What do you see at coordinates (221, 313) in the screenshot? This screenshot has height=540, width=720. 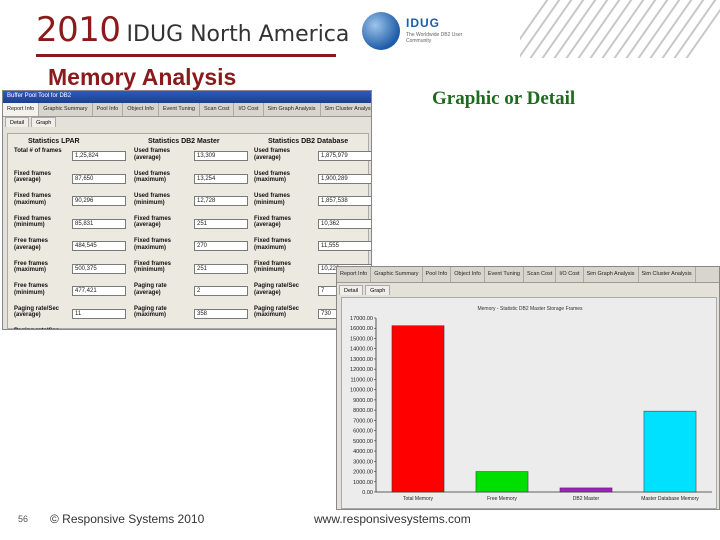 I see `stat-value-field: 358` at bounding box center [221, 313].